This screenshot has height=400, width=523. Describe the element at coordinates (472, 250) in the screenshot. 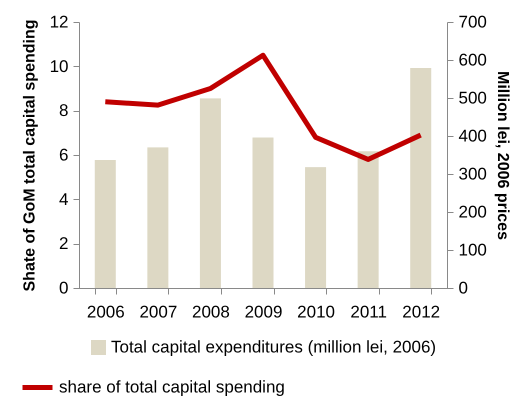

I see `y2-tick-label: 100` at that location.